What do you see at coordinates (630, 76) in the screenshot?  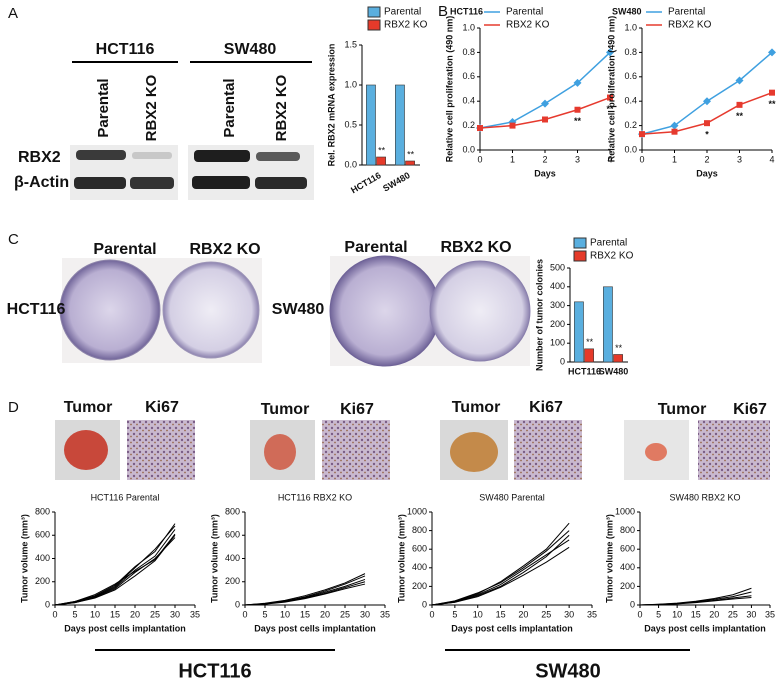 I see `y-tick-label: 0.6` at bounding box center [630, 76].